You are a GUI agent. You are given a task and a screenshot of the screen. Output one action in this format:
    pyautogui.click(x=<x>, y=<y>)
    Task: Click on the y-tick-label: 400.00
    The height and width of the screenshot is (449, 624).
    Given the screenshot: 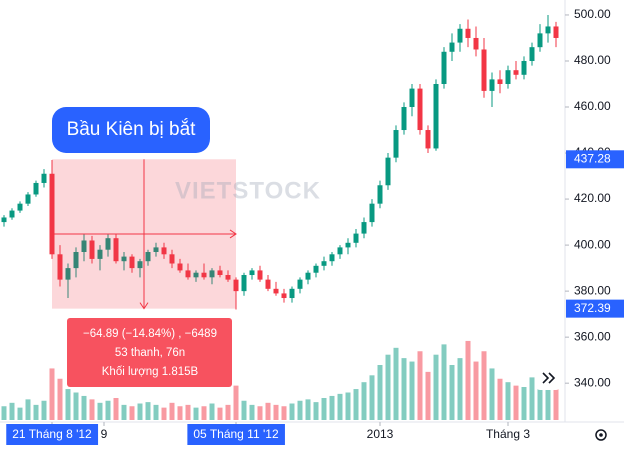 What is the action you would take?
    pyautogui.click(x=592, y=244)
    